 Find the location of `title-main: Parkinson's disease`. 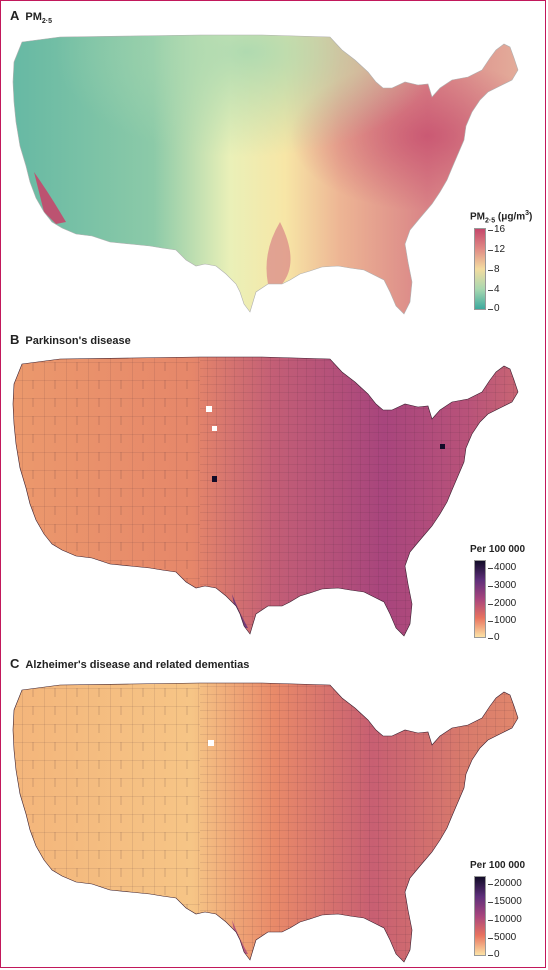

title-main: Parkinson's disease is located at coordinates (78, 341).